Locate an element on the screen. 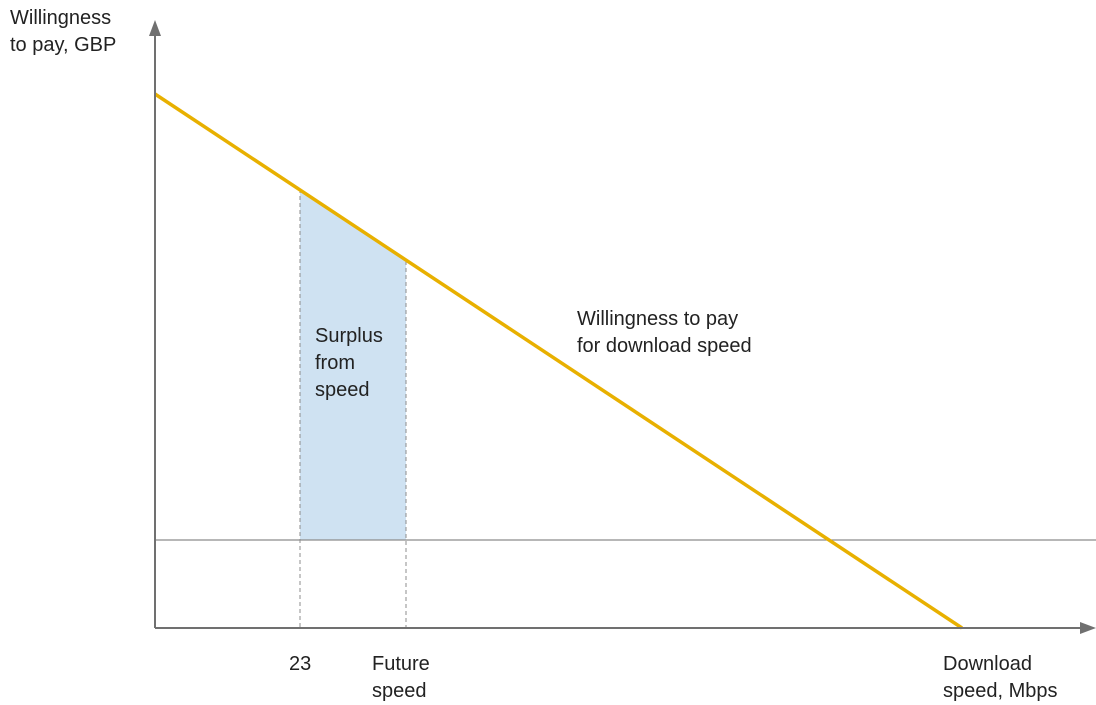 The image size is (1096, 705). x-tick-future-speed: Future speed is located at coordinates (401, 677).